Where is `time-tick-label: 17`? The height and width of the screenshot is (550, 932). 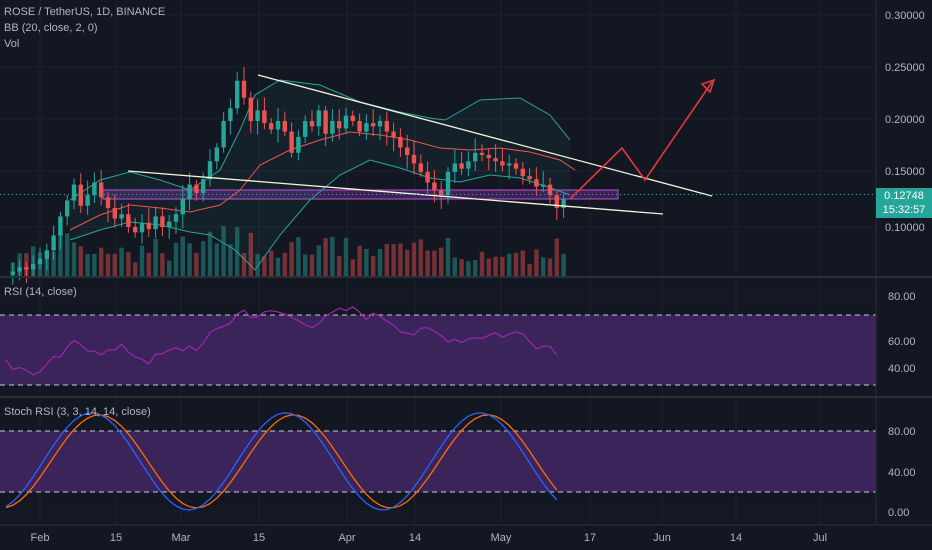
time-tick-label: 17 is located at coordinates (590, 538).